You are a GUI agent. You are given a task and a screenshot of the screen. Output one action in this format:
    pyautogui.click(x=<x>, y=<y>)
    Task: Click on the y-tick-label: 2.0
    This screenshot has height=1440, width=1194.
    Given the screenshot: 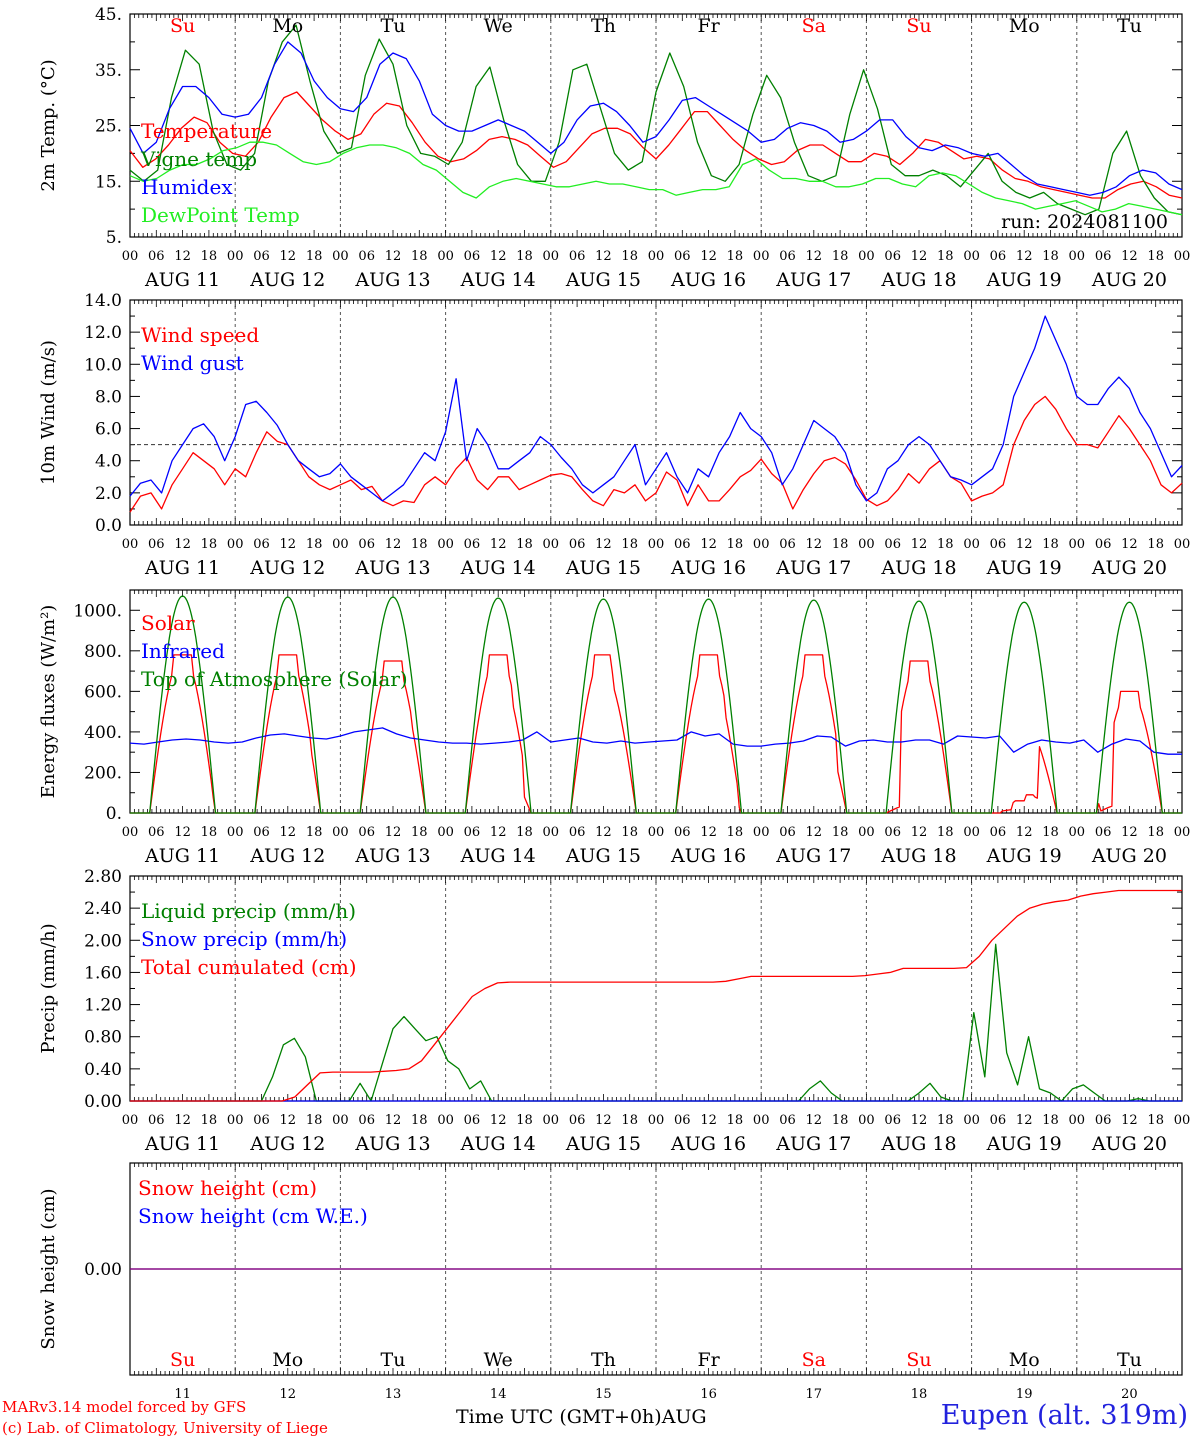 What is the action you would take?
    pyautogui.click(x=108, y=494)
    